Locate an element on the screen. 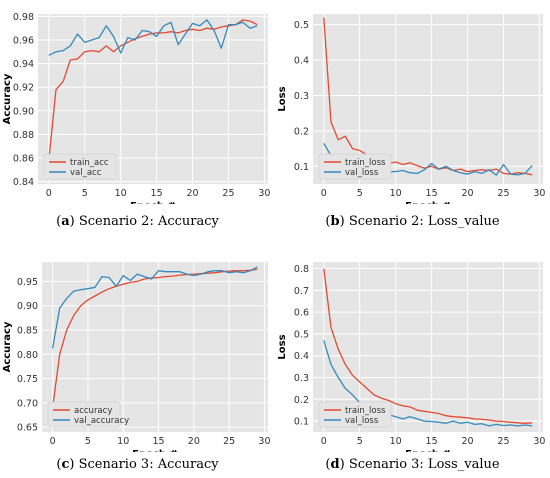 This screenshot has width=550, height=478. y-tick-label: 0.7 is located at coordinates (301, 291).